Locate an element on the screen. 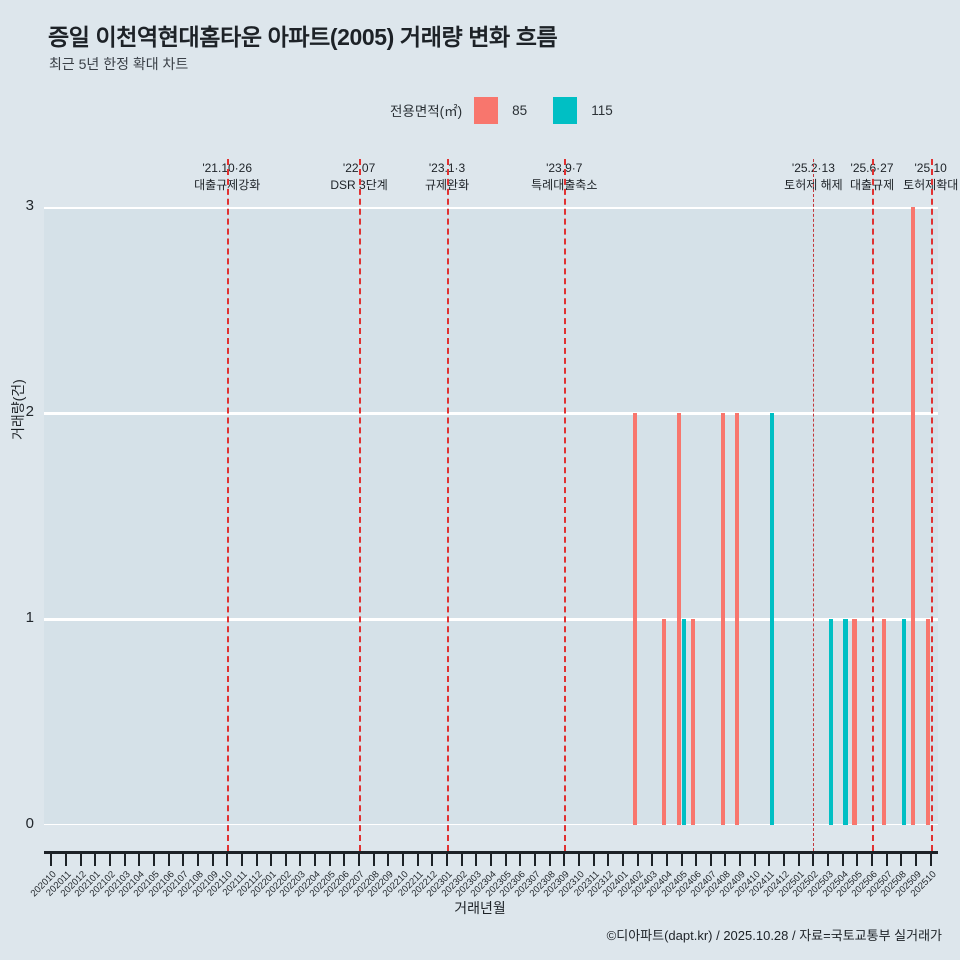 The width and height of the screenshot is (960, 960). legend-item-115: 115 is located at coordinates (583, 110).